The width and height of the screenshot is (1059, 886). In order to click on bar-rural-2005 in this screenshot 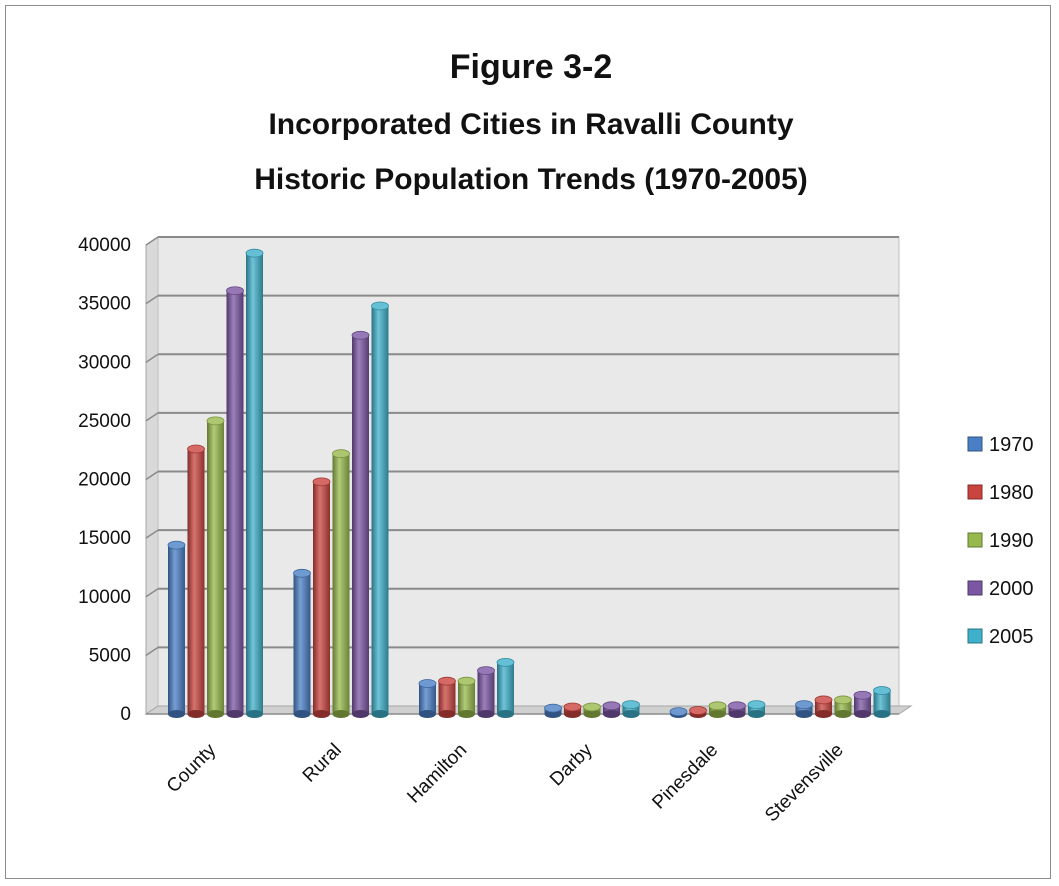, I will do `click(380, 509)`.